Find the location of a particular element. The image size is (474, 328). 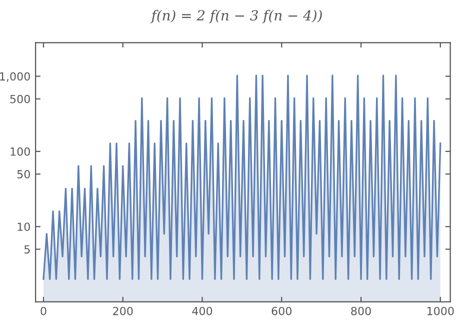

x-tick-label: 200 is located at coordinates (123, 311).